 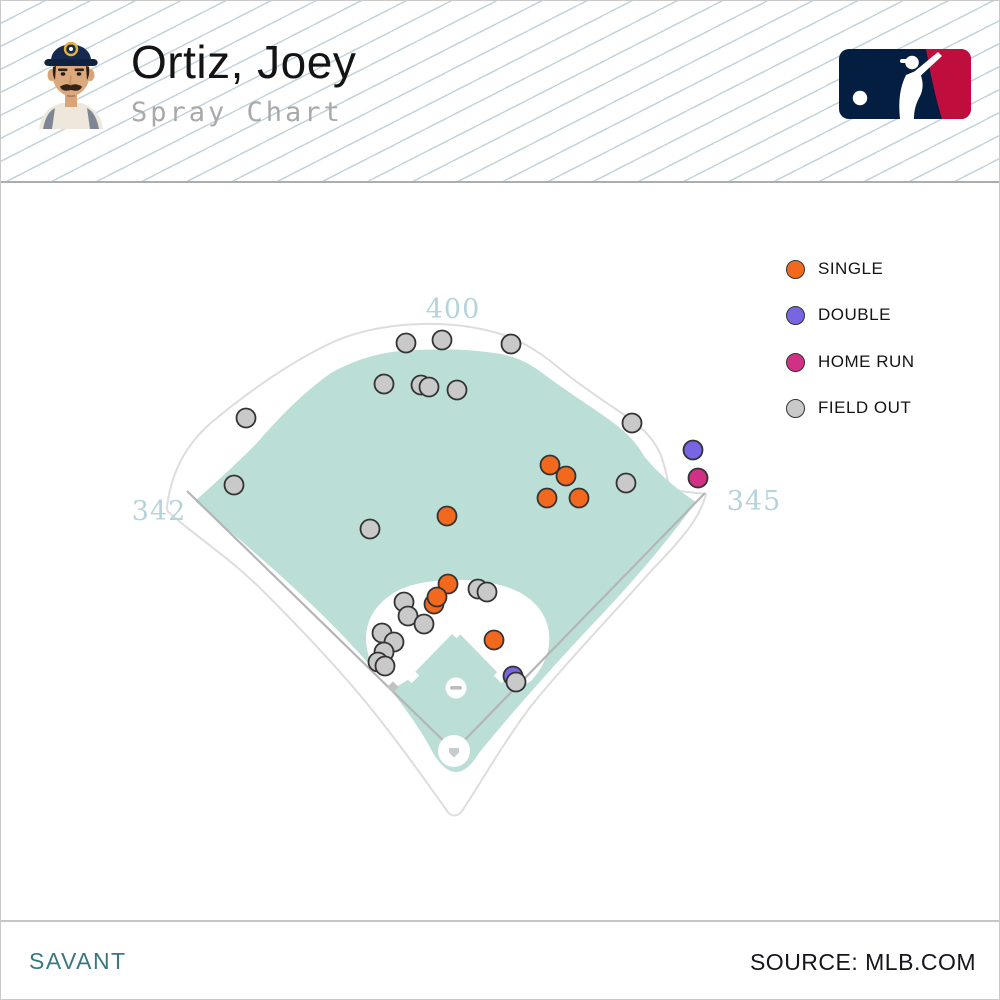 What do you see at coordinates (456, 688) in the screenshot?
I see `pitcher-rubber` at bounding box center [456, 688].